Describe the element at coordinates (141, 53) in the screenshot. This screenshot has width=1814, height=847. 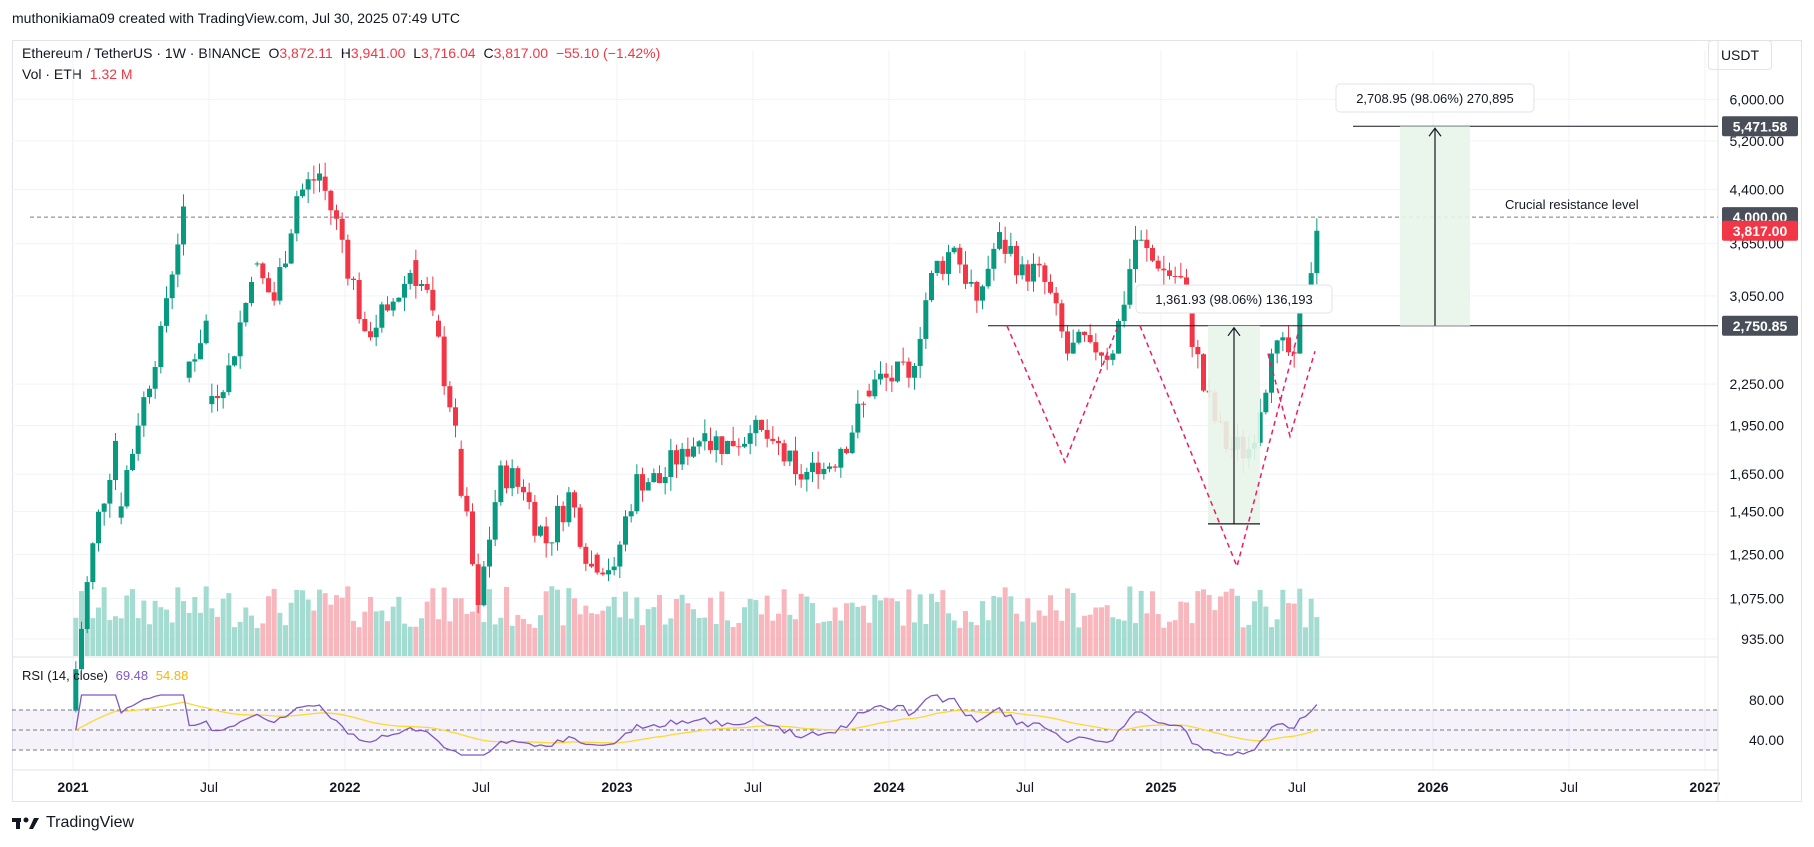
I see `symbol-label: Ethereum / TetherUS · 1W · BINANCE` at that location.